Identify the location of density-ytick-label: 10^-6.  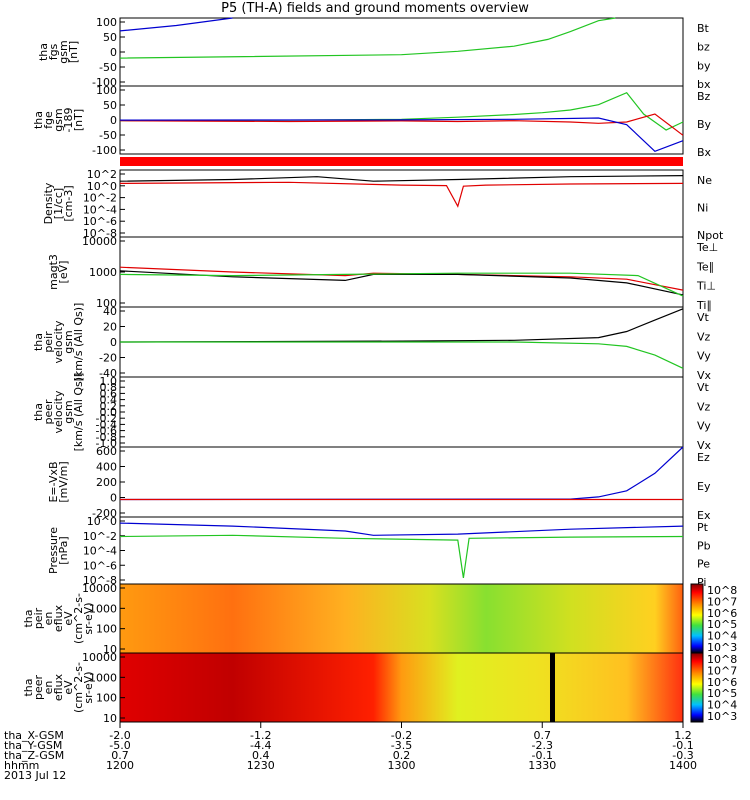
(100, 221).